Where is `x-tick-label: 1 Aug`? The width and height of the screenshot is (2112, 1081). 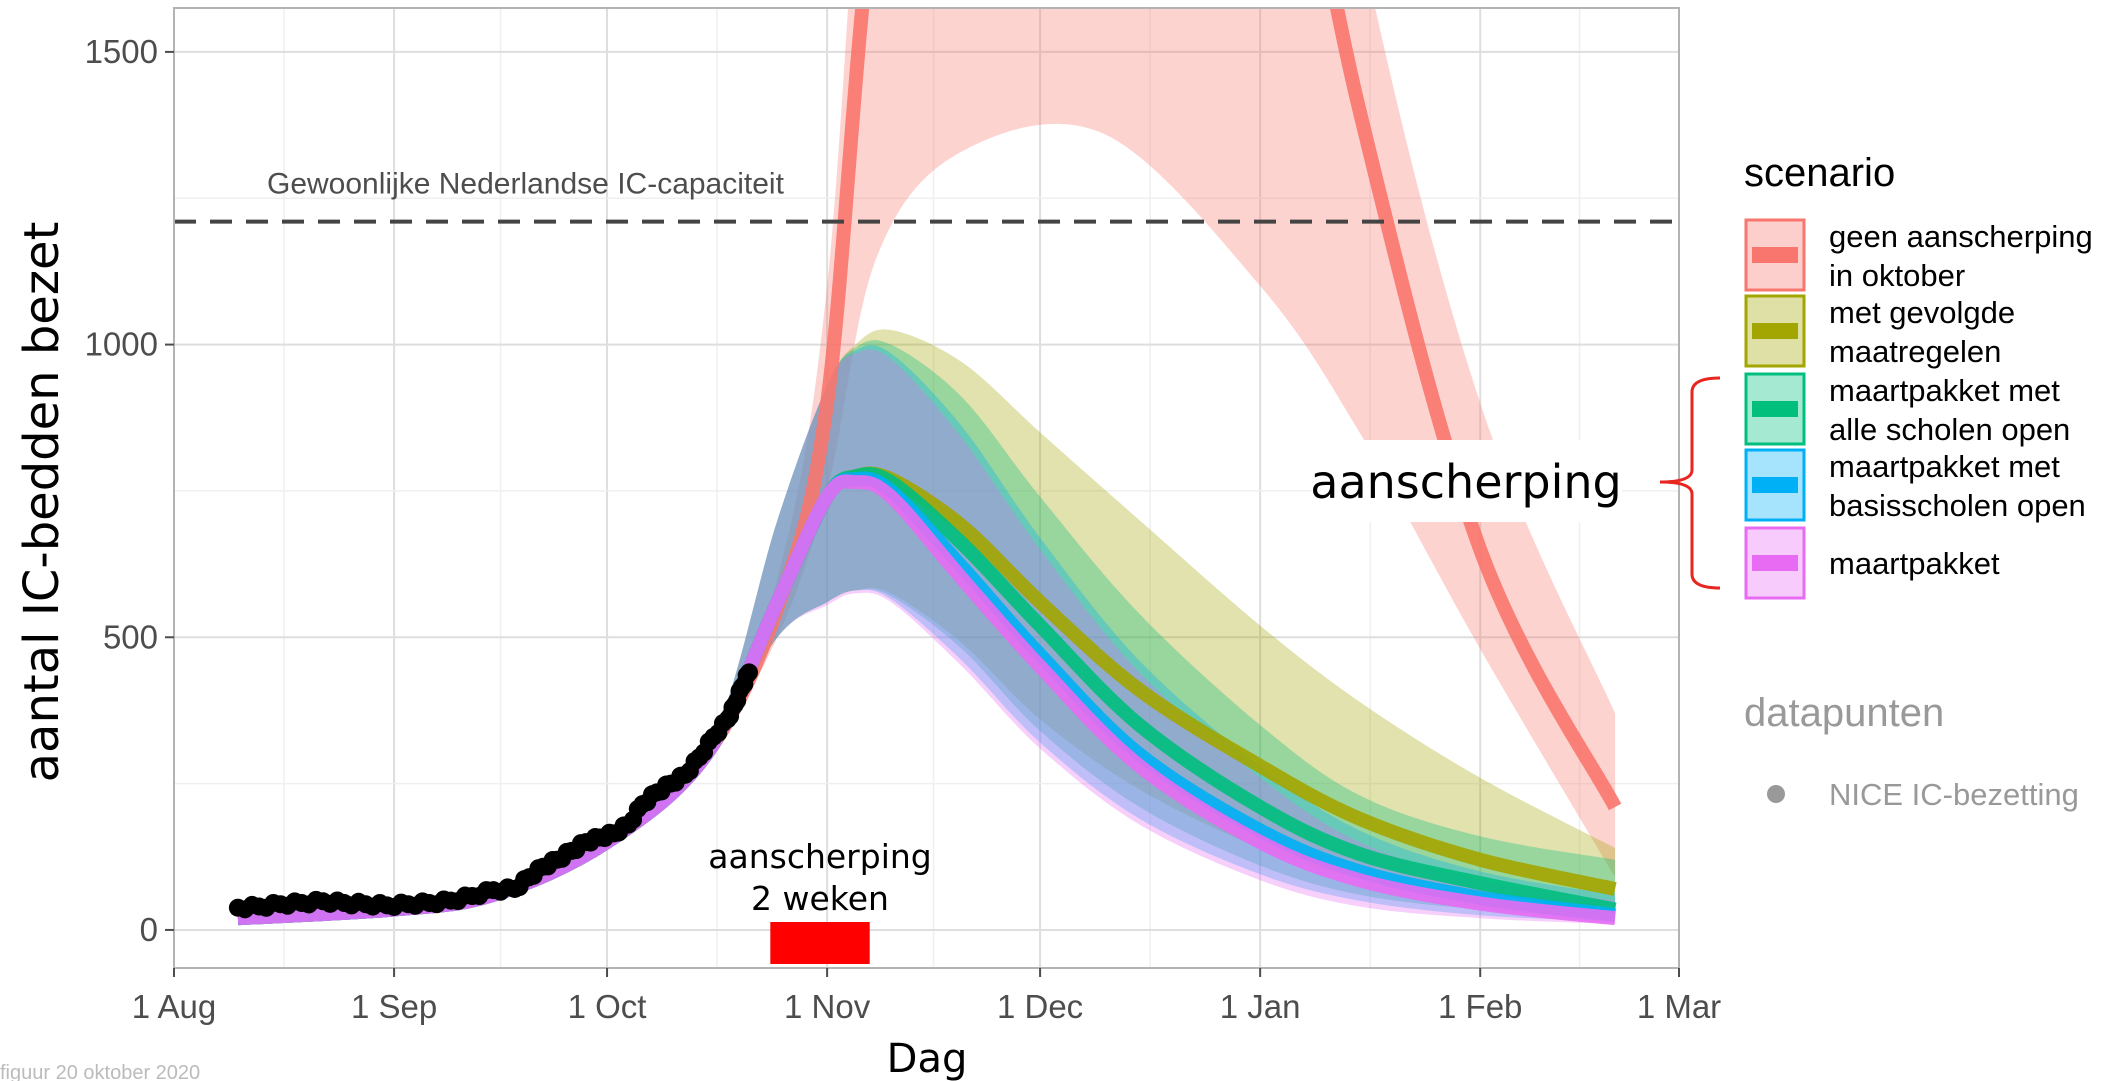
x-tick-label: 1 Aug is located at coordinates (174, 1006).